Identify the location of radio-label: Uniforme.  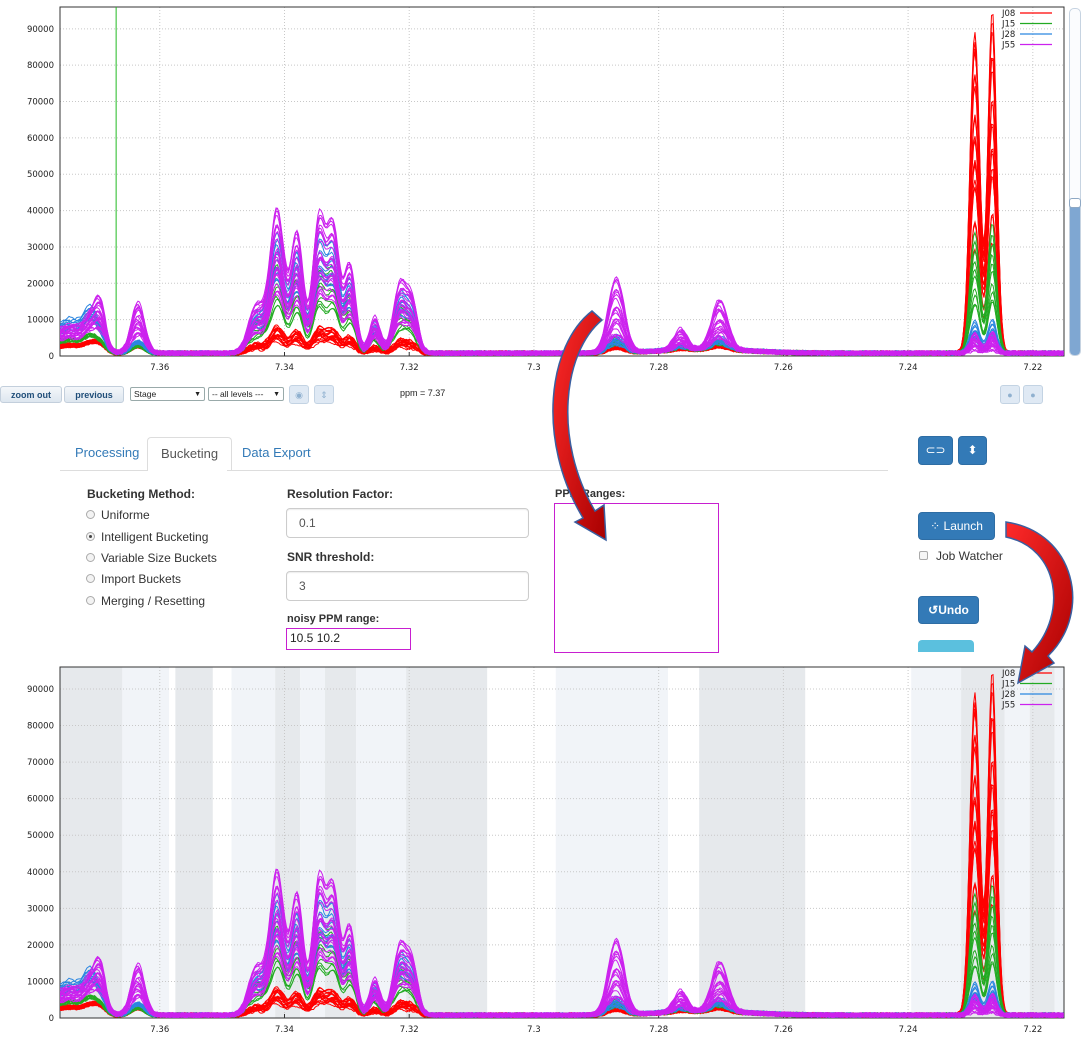
(125, 515).